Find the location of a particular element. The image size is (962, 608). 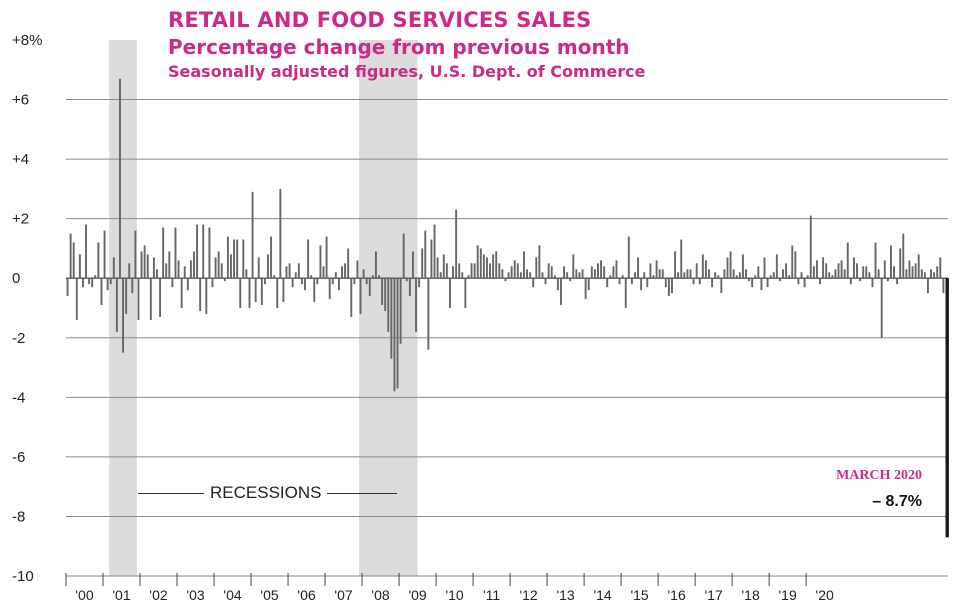

chart-title: RETAIL AND FOOD SERVICES SALES is located at coordinates (380, 20).